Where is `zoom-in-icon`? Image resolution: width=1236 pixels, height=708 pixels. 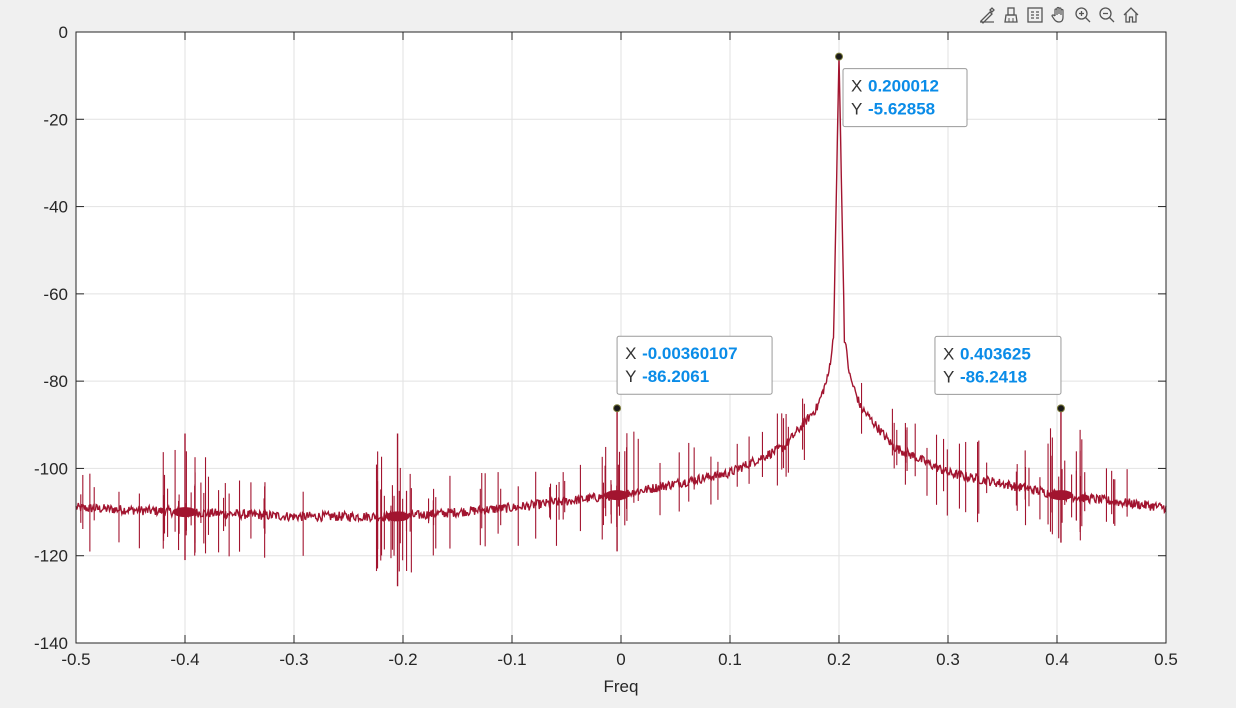 zoom-in-icon is located at coordinates (1083, 15).